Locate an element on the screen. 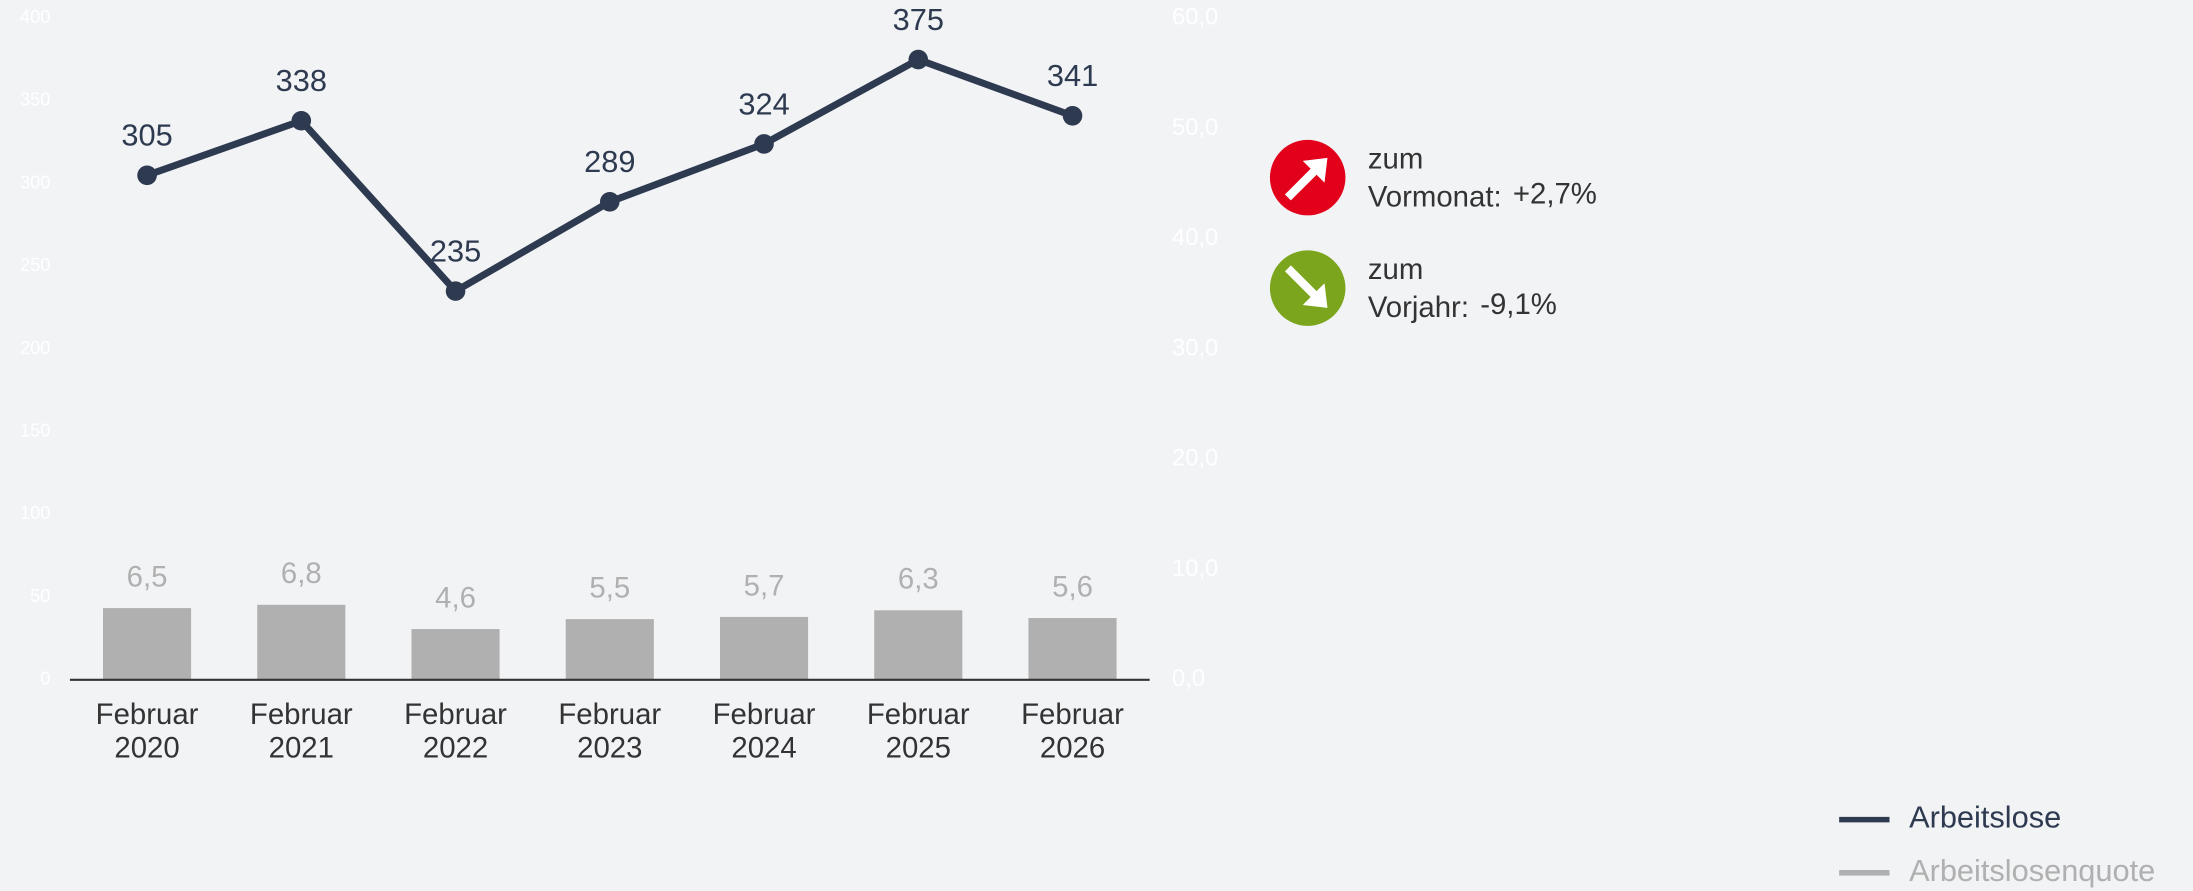 This screenshot has width=2193, height=891. bar-value-label: 6,8 is located at coordinates (301, 573).